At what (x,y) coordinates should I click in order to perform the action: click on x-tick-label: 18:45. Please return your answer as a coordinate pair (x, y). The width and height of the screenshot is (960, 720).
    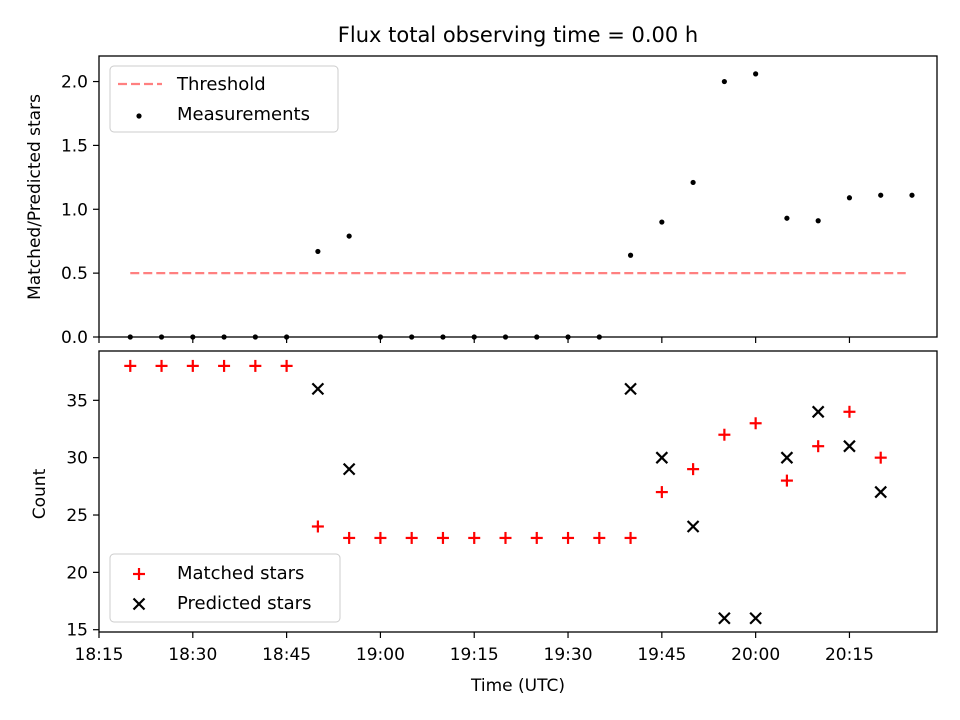
    Looking at the image, I should click on (286, 655).